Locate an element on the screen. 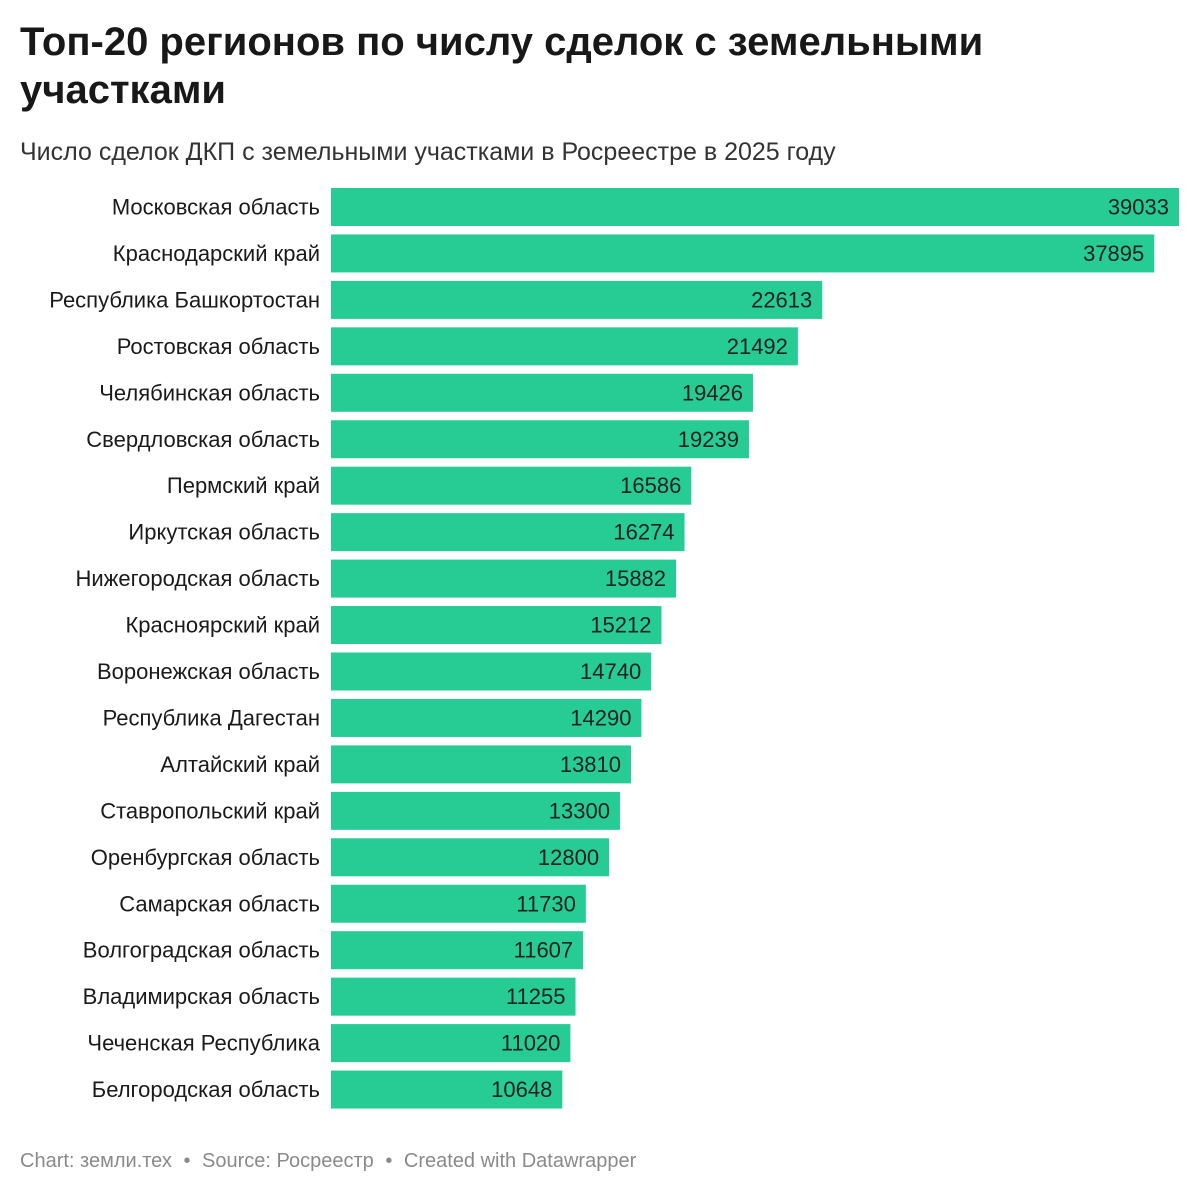 This screenshot has width=1200, height=1193. value-label: 22613 is located at coordinates (781, 299).